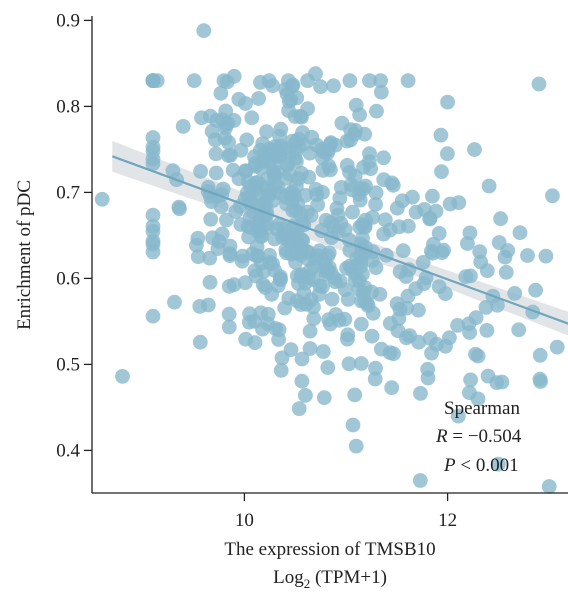 This screenshot has width=568, height=595. What do you see at coordinates (68, 364) in the screenshot?
I see `y-tick-label: 0.5` at bounding box center [68, 364].